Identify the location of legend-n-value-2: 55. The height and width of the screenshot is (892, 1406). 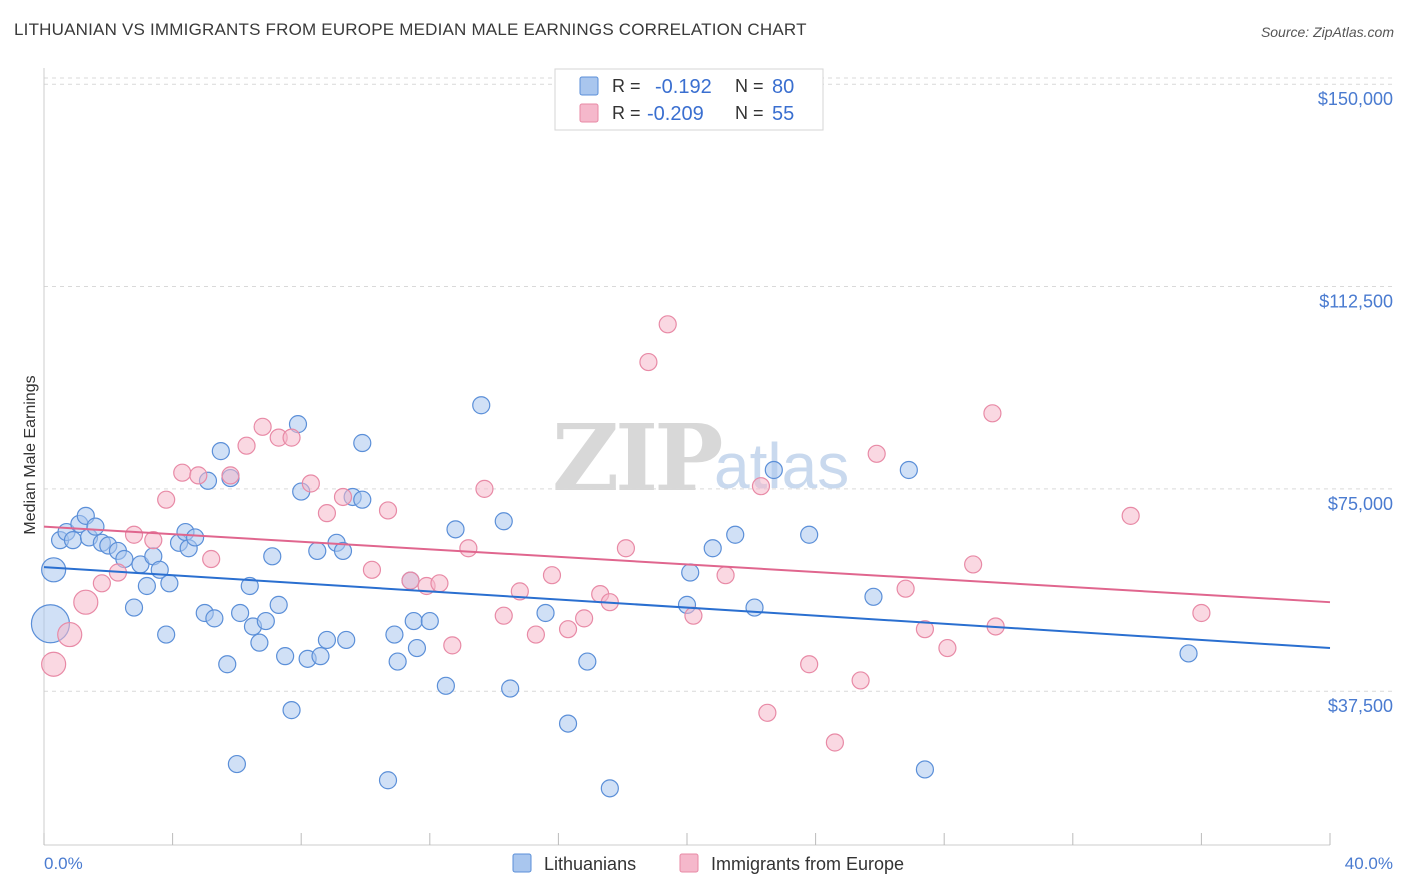
(783, 114).